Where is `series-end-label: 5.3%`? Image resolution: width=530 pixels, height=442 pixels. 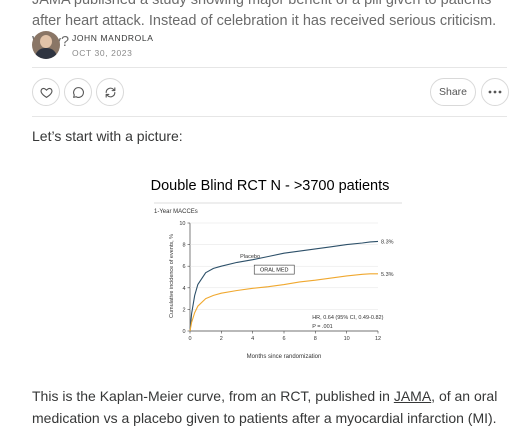
series-end-label: 5.3% is located at coordinates (387, 275).